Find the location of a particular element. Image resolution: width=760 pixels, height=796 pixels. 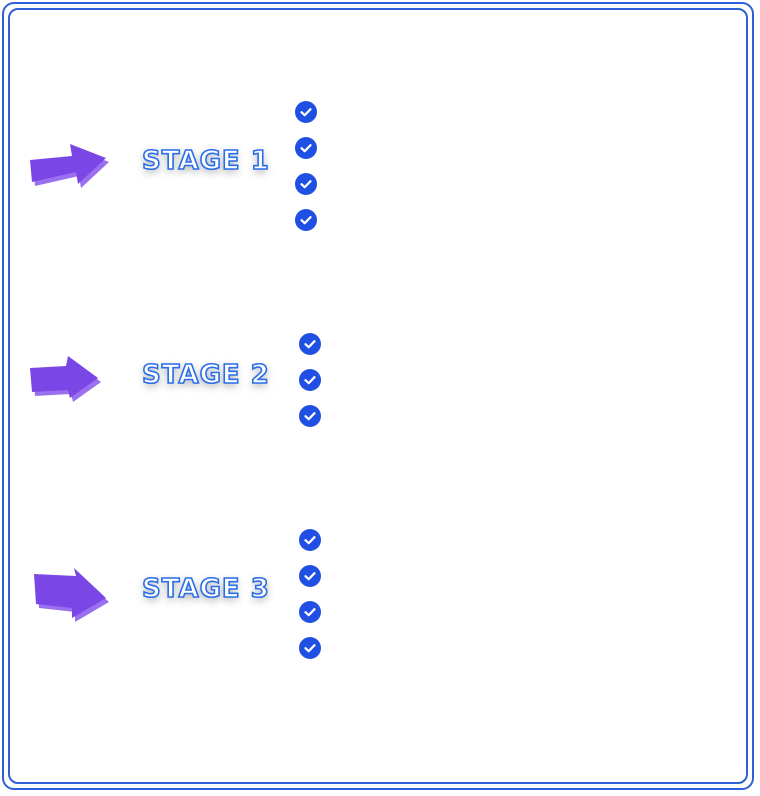

stage-title: STAGE 1 is located at coordinates (205, 161).